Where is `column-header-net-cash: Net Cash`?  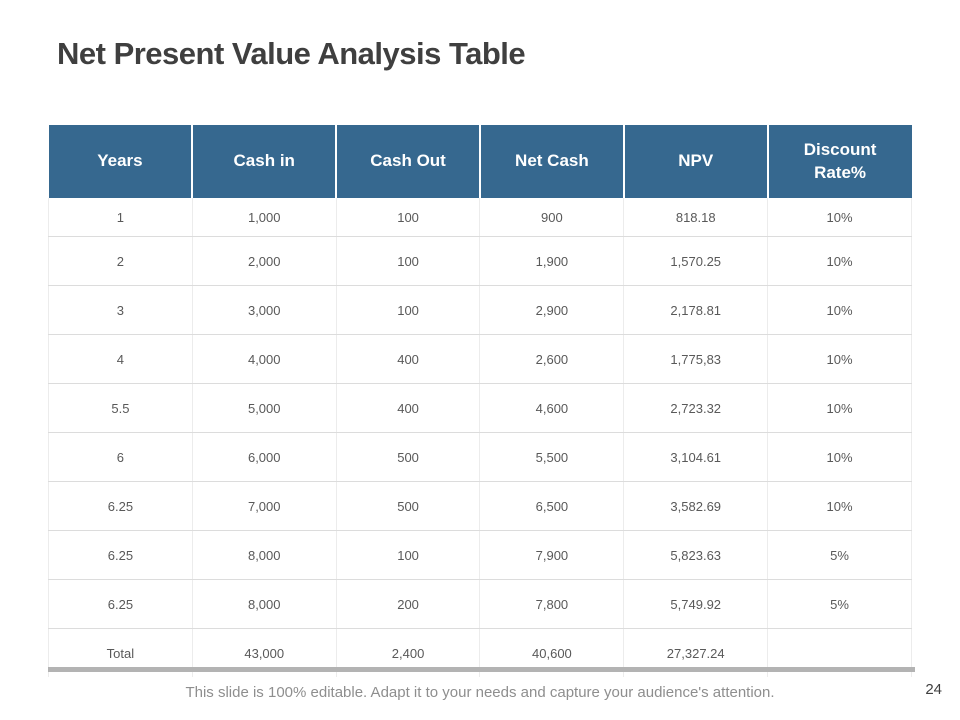 column-header-net-cash: Net Cash is located at coordinates (551, 161).